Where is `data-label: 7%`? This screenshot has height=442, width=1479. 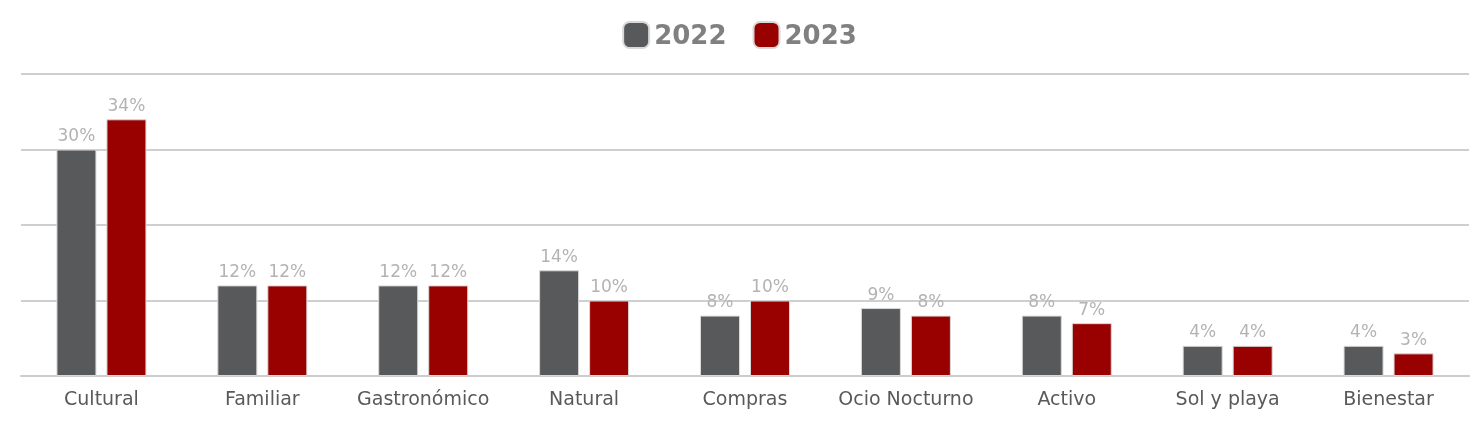
data-label: 7% is located at coordinates (1092, 308).